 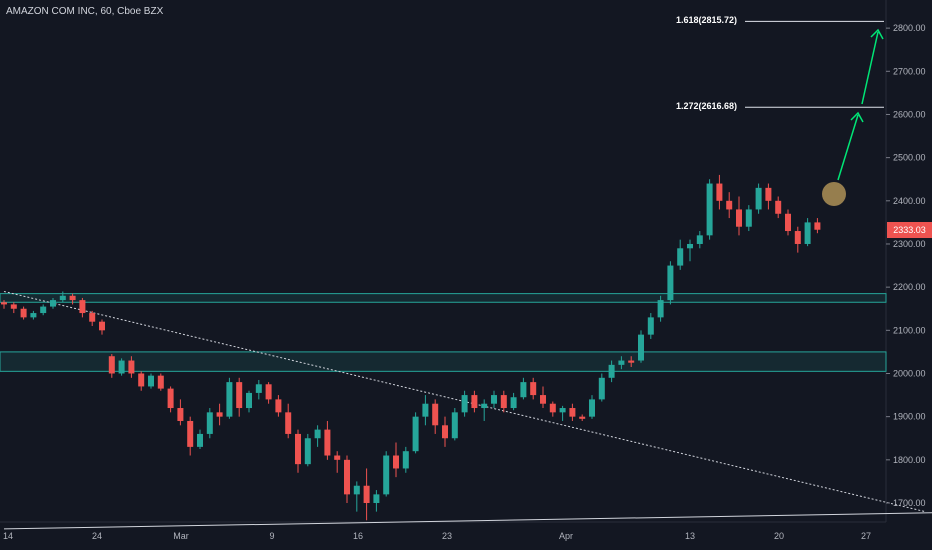 I want to click on x-tick-label: Mar, so click(x=181, y=536).